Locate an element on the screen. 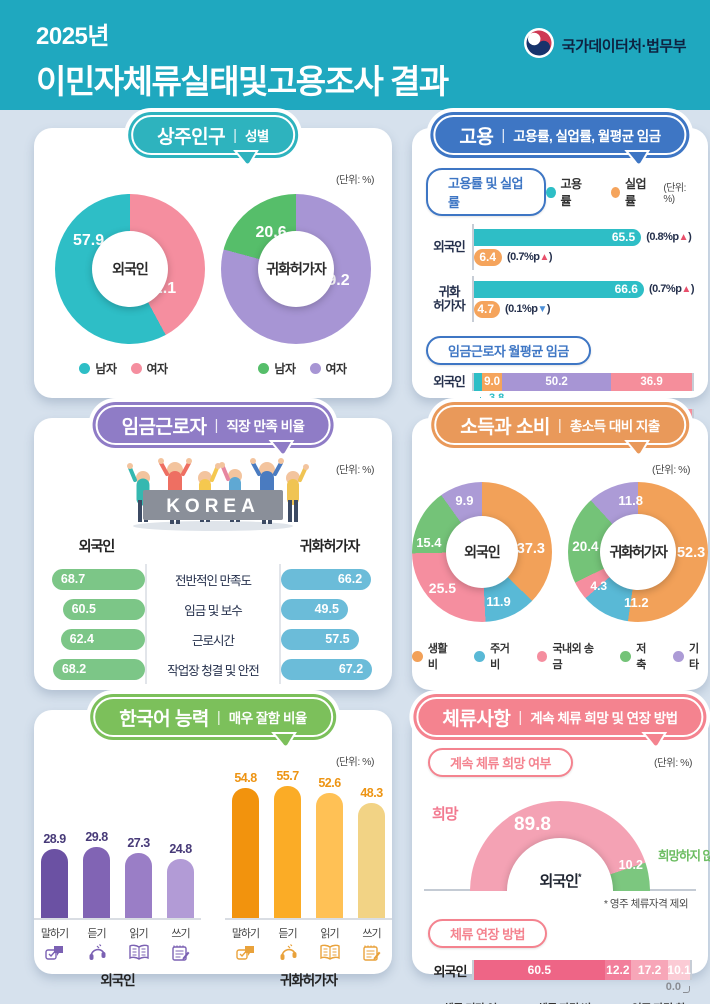  naturalized-bar: 57.5 is located at coordinates (320, 639).